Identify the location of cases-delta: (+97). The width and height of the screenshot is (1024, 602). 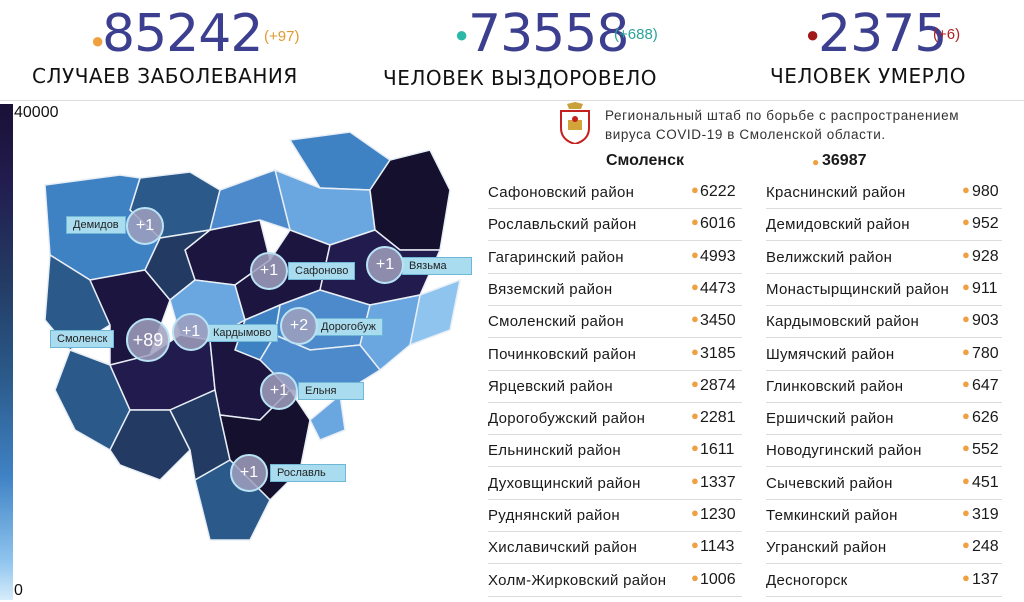
(282, 36).